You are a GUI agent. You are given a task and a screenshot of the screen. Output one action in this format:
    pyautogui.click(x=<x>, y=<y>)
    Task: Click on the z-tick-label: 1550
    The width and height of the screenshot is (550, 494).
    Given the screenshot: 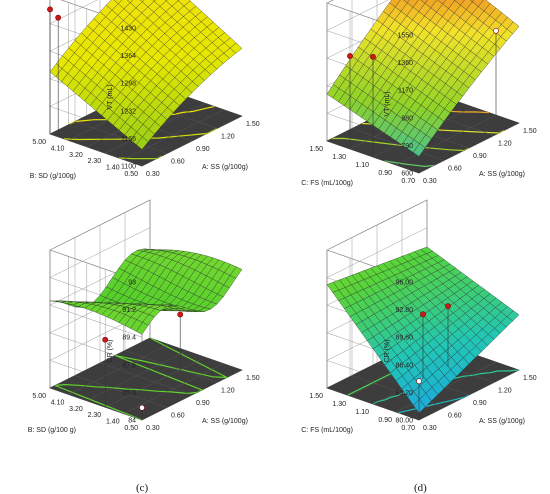 What is the action you would take?
    pyautogui.click(x=405, y=36)
    